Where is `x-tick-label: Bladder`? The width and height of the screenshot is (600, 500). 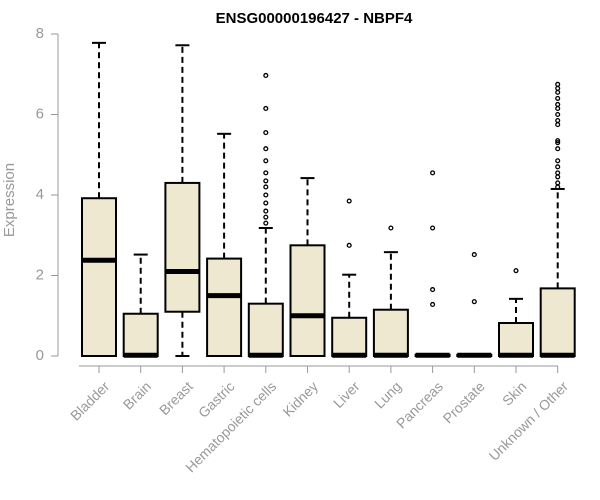
x-tick-label: Bladder is located at coordinates (90, 401).